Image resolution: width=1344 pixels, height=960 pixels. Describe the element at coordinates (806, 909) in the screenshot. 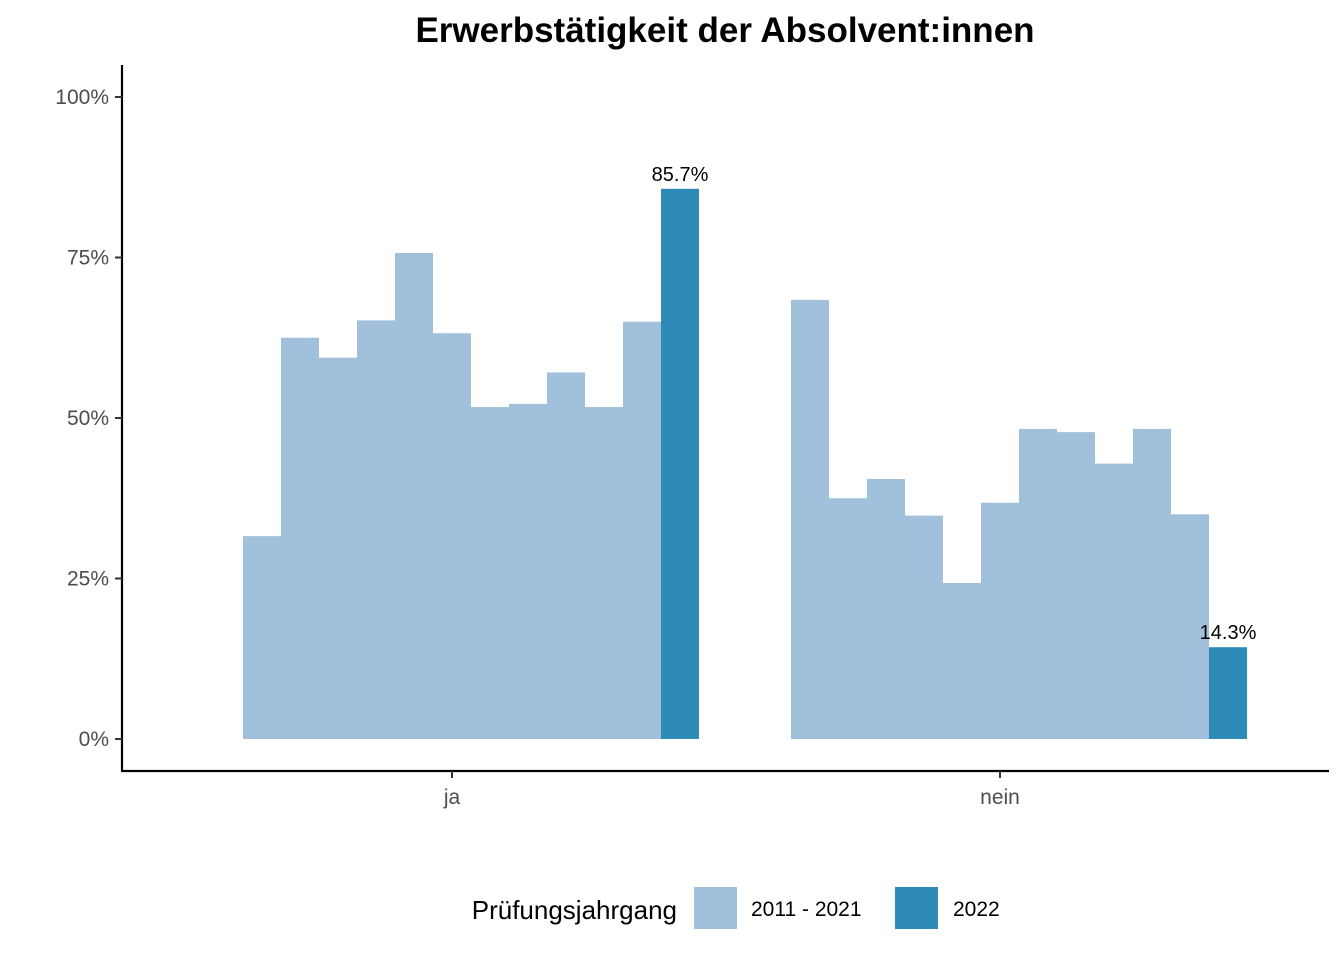

I see `legend-label-1: 2011 - 2021` at that location.